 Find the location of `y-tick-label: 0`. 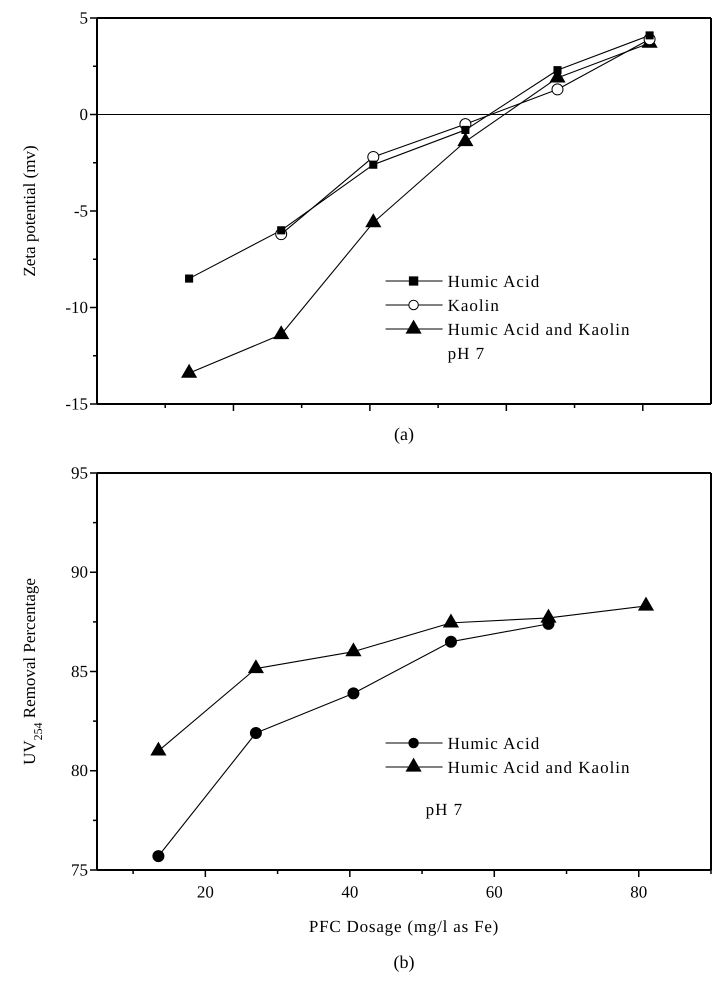

y-tick-label: 0 is located at coordinates (84, 114).